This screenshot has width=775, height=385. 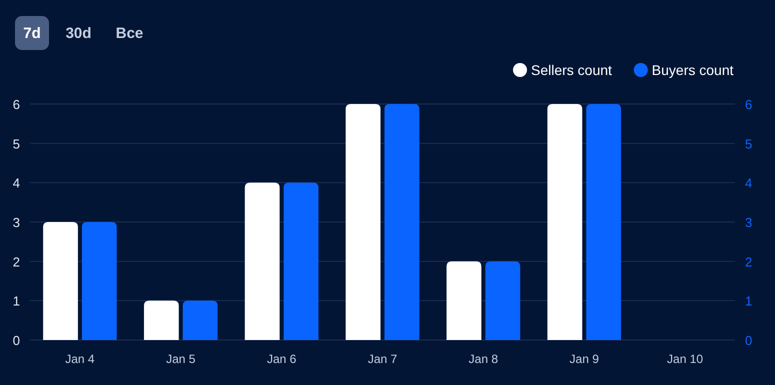 What do you see at coordinates (16, 301) in the screenshot?
I see `y-tick-label: 1` at bounding box center [16, 301].